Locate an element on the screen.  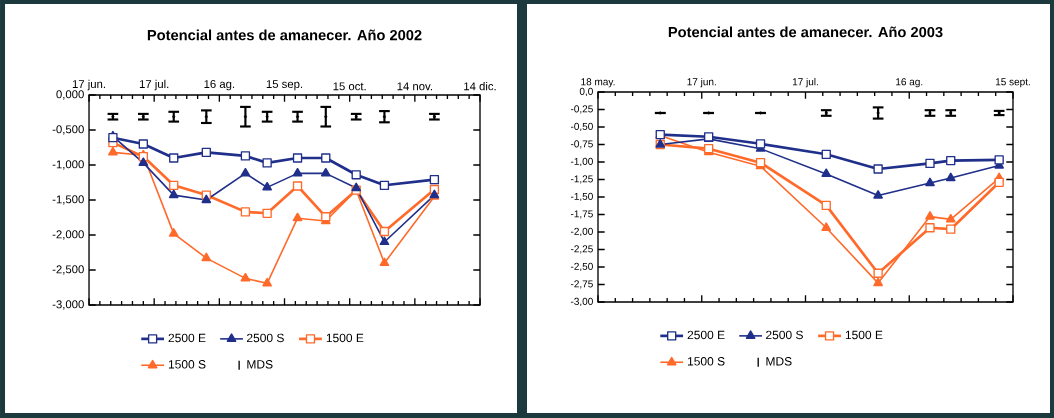
chart-title: Potencial antes de amanecer. Año 2003 is located at coordinates (805, 32).